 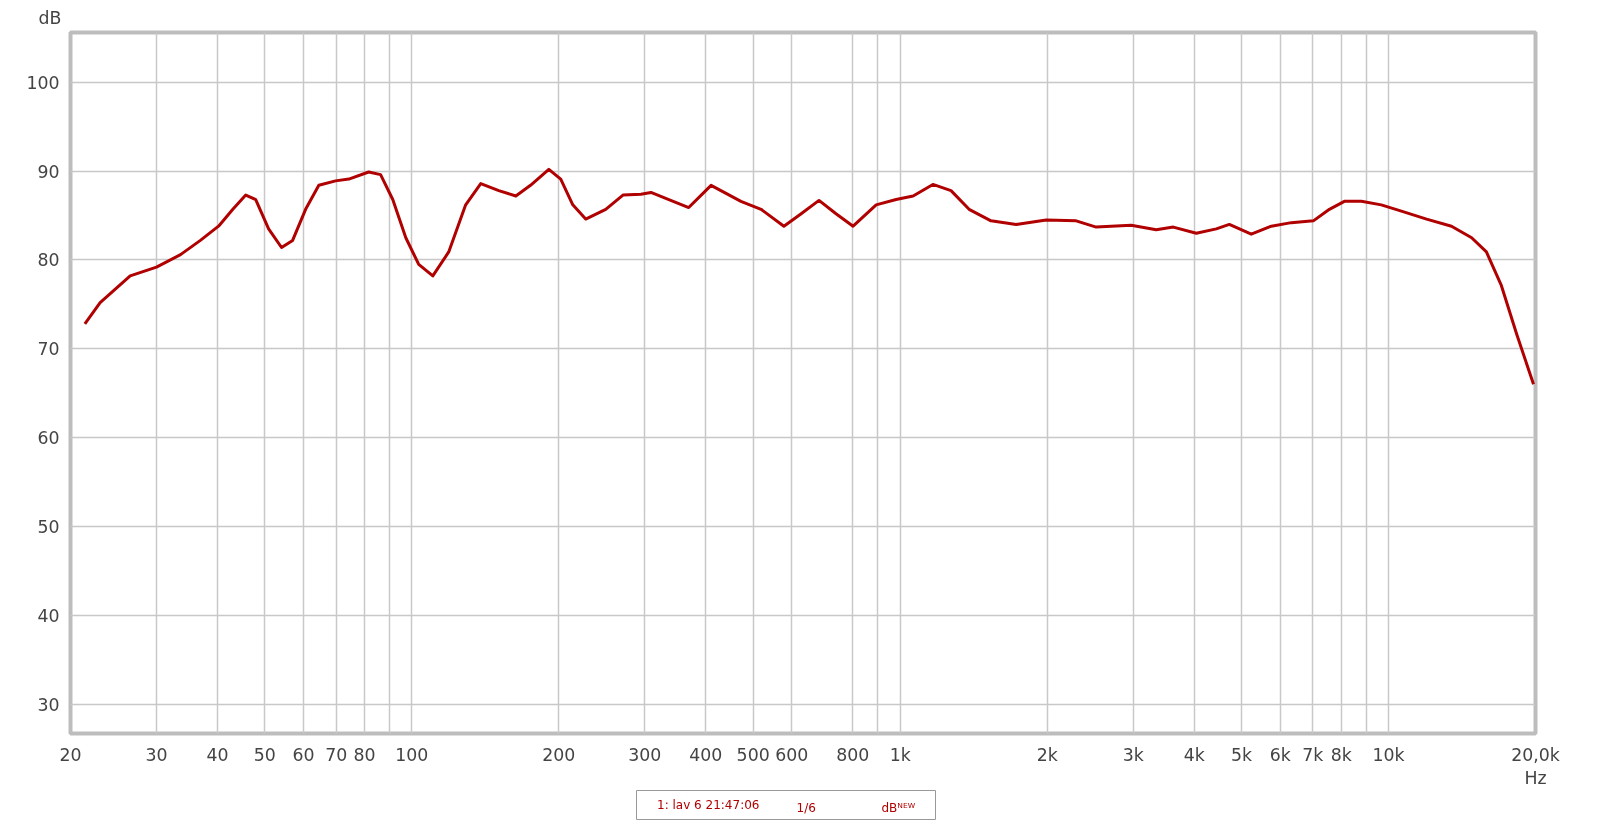 I want to click on y-tick-label: 80, so click(x=48, y=260).